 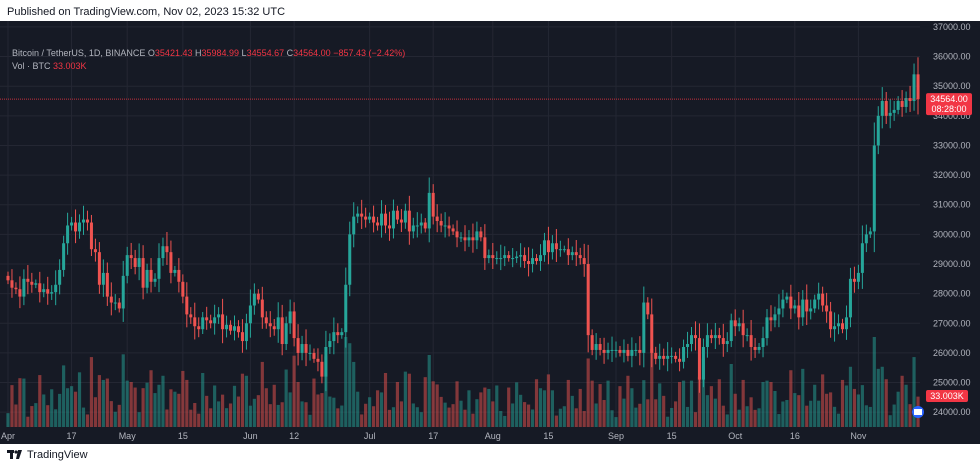 I want to click on event-flag-icon, so click(x=918, y=412).